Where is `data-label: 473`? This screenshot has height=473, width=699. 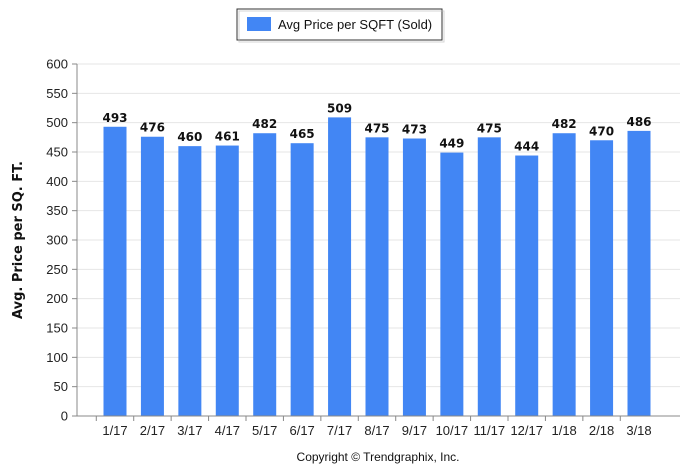
data-label: 473 is located at coordinates (414, 130).